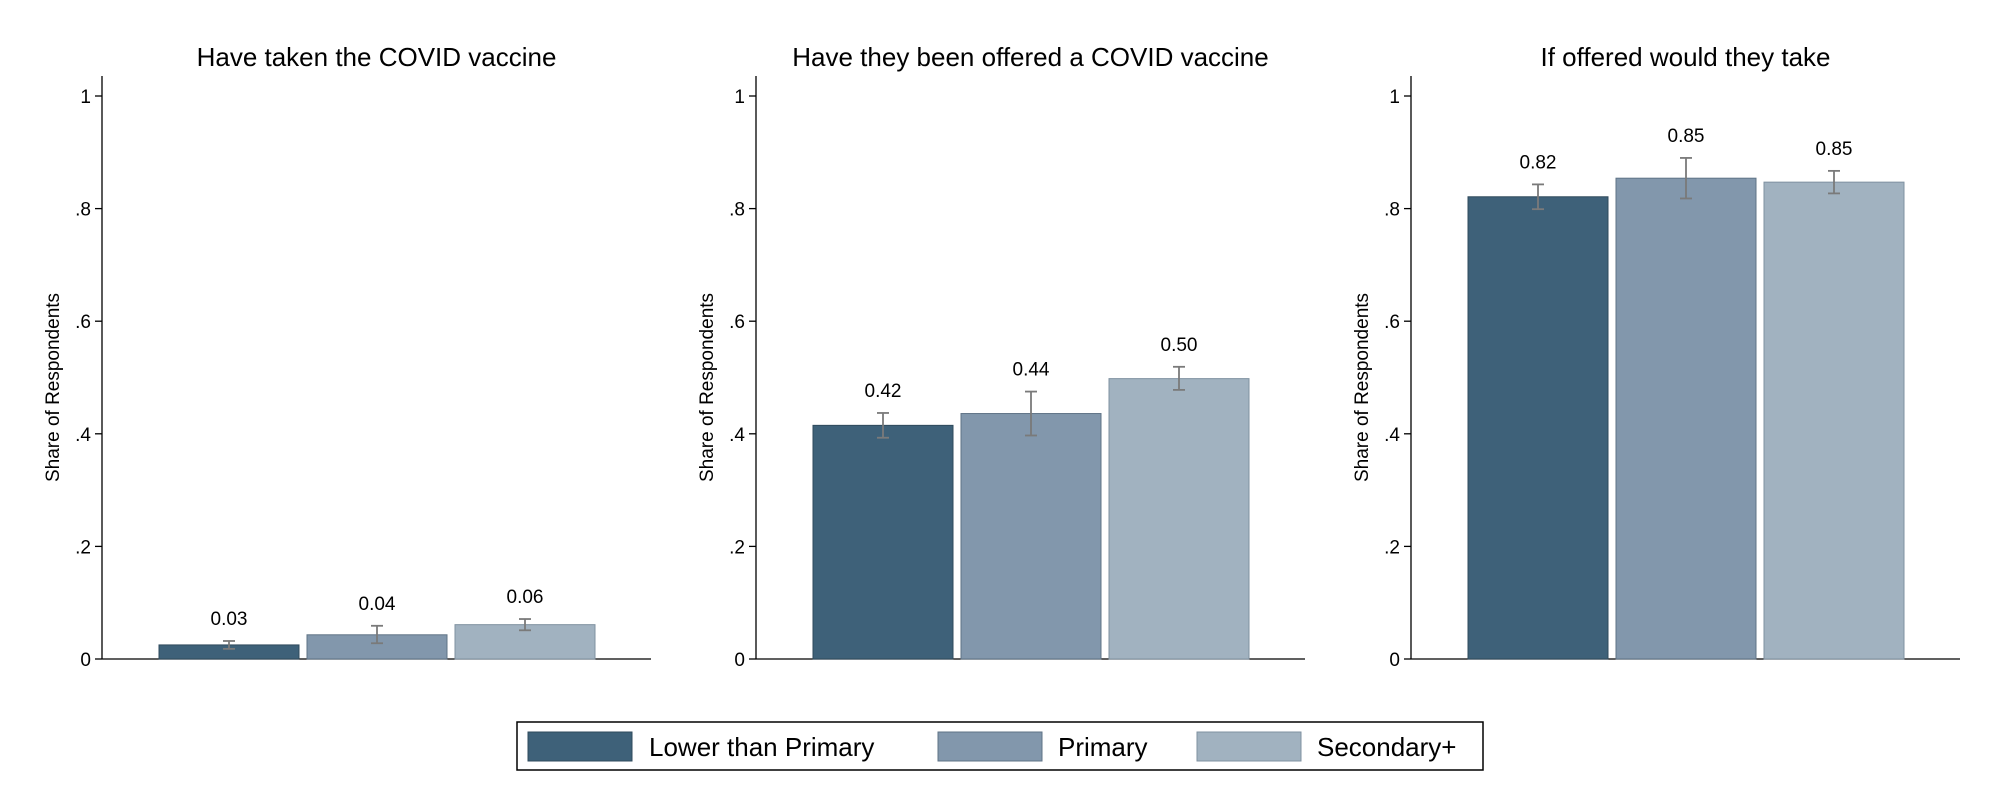  I want to click on legend-label-lower-than-primary: Lower than Primary, so click(761, 747).